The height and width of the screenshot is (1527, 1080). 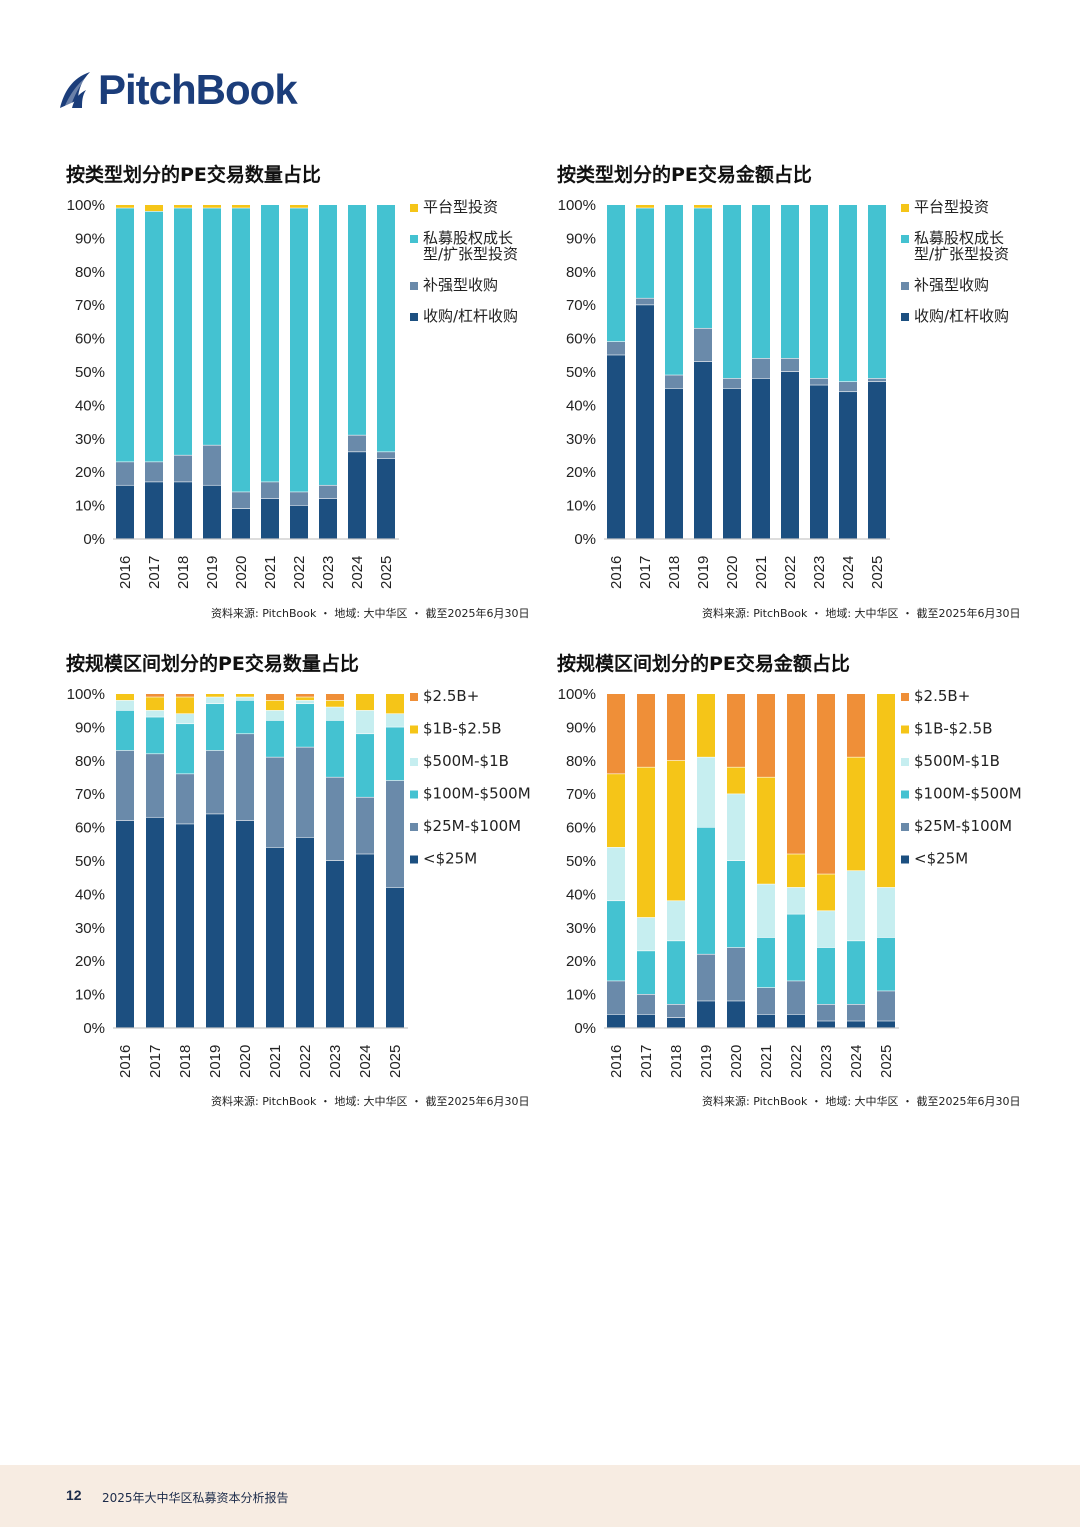 I want to click on y-tick-label: 30%, so click(x=581, y=439).